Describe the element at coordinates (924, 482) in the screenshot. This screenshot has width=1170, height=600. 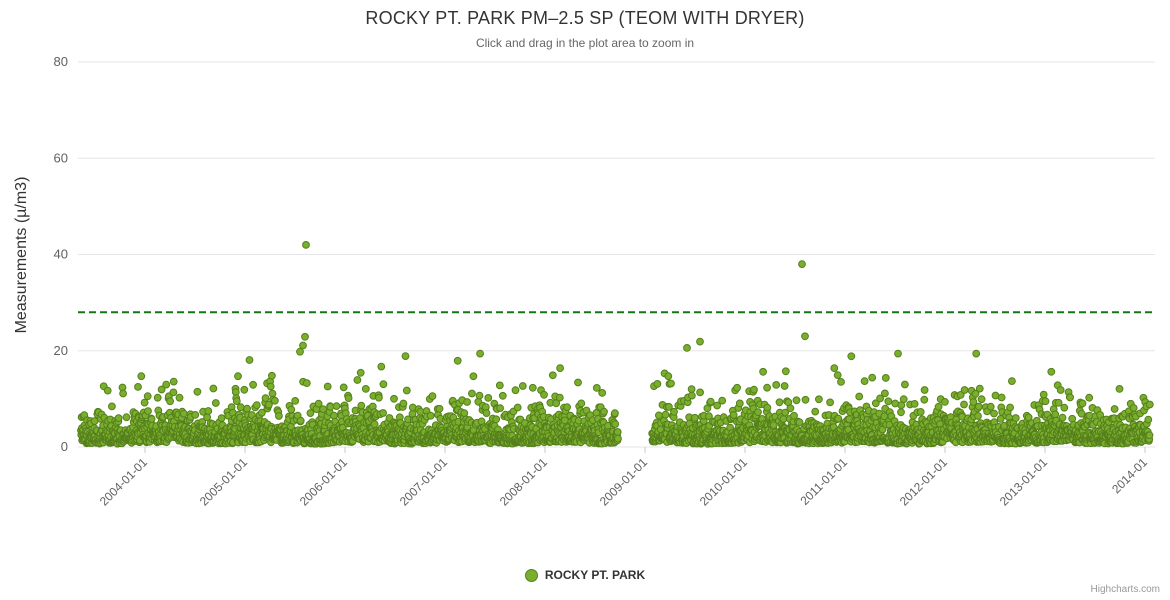
I see `x-tick-label: 2012-01-01` at that location.